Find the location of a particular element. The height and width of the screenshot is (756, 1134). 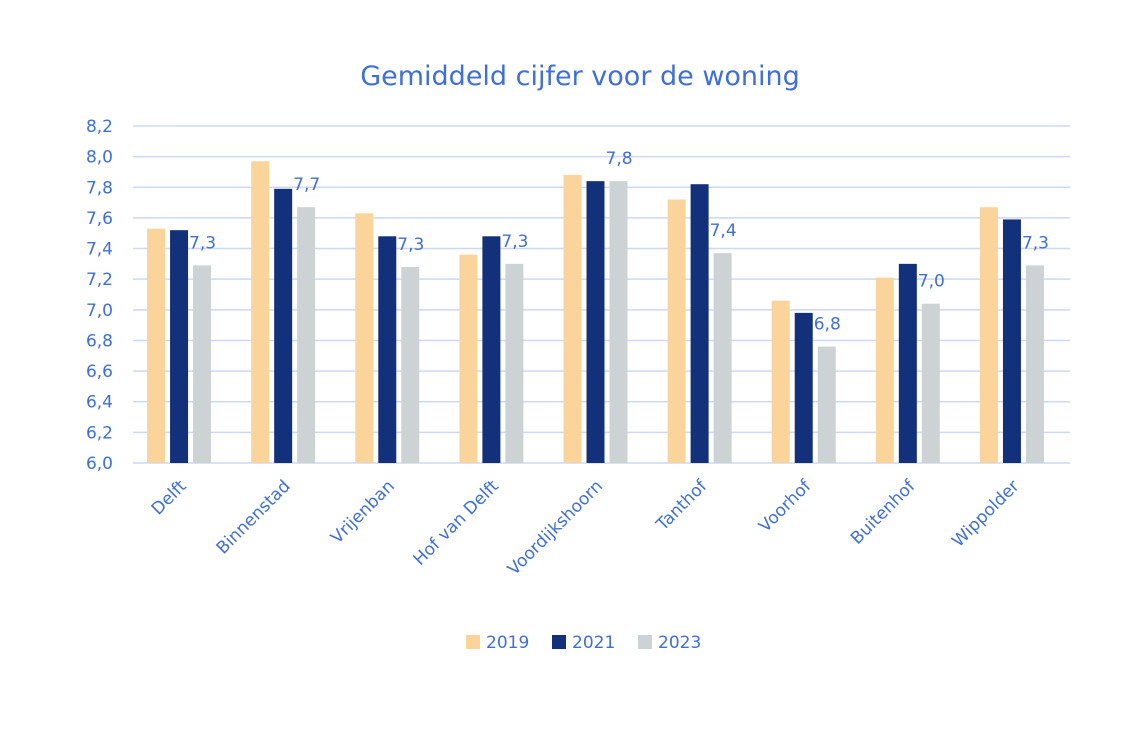

data-label: 6,8 is located at coordinates (827, 325).